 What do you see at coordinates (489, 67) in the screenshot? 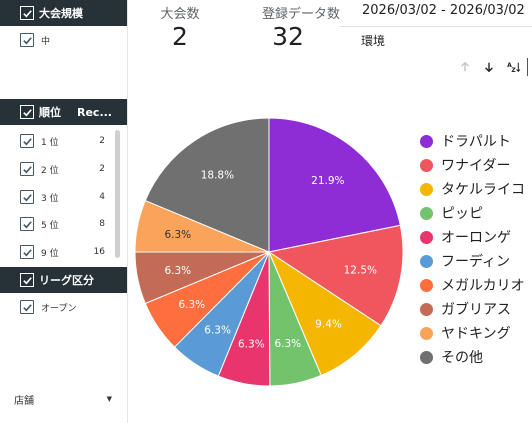
I see `arrow-down-icon` at bounding box center [489, 67].